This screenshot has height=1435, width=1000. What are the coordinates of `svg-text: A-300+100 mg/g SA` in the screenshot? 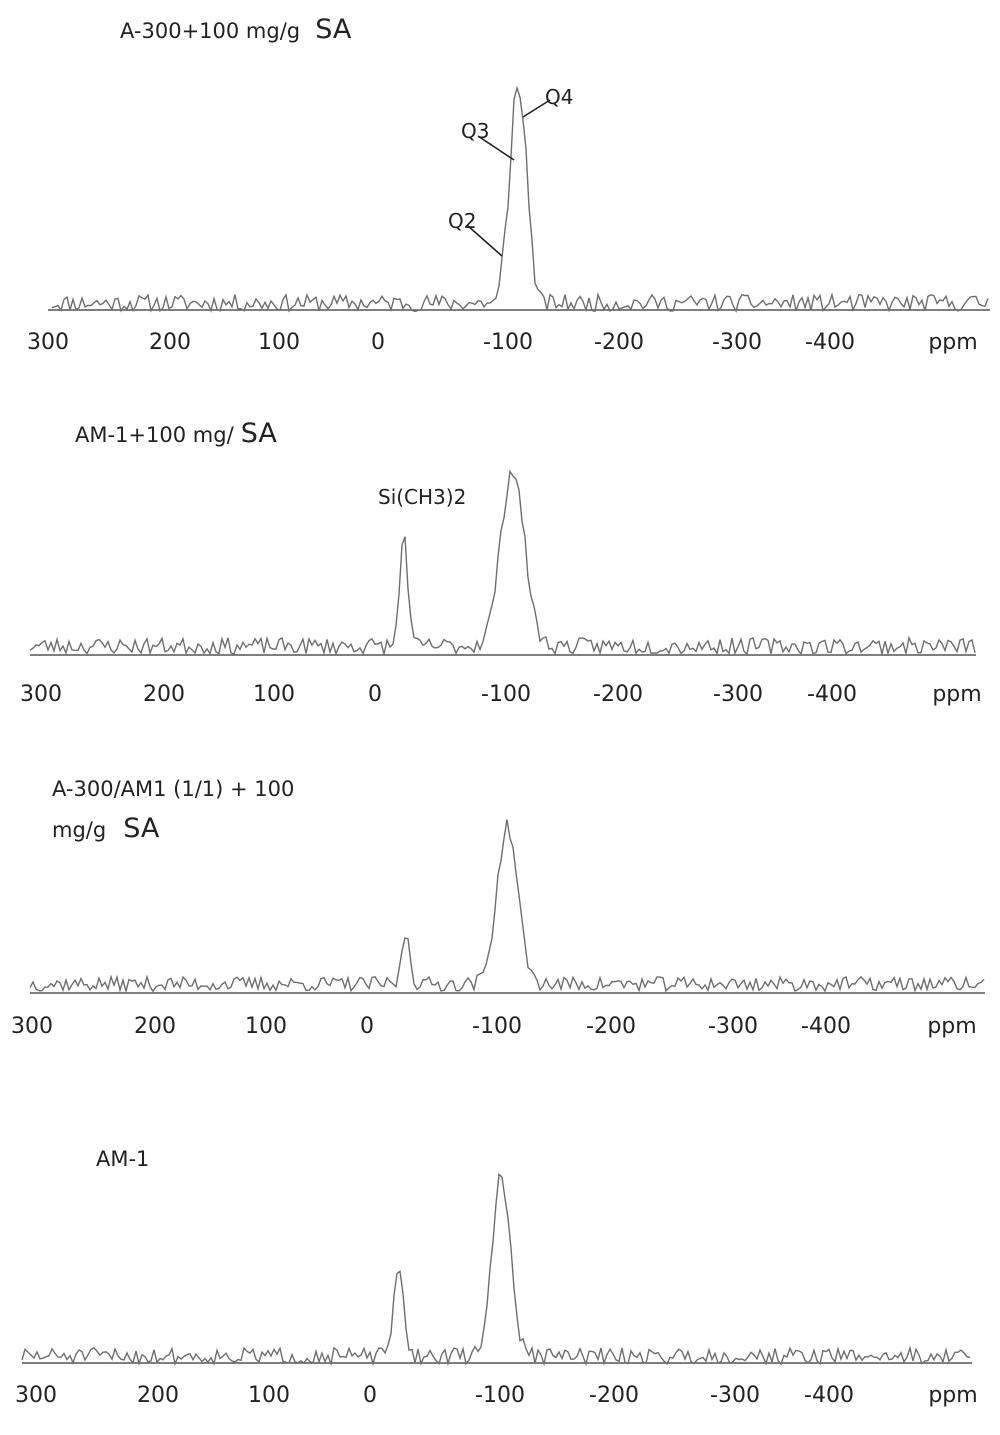 It's located at (236, 29).